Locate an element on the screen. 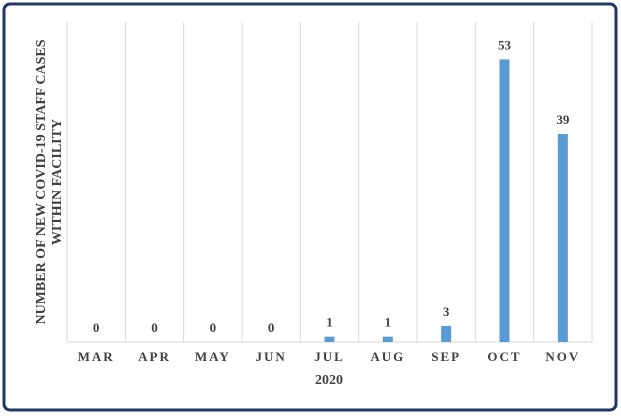 Image resolution: width=621 pixels, height=416 pixels. data-label: 53 is located at coordinates (505, 44).